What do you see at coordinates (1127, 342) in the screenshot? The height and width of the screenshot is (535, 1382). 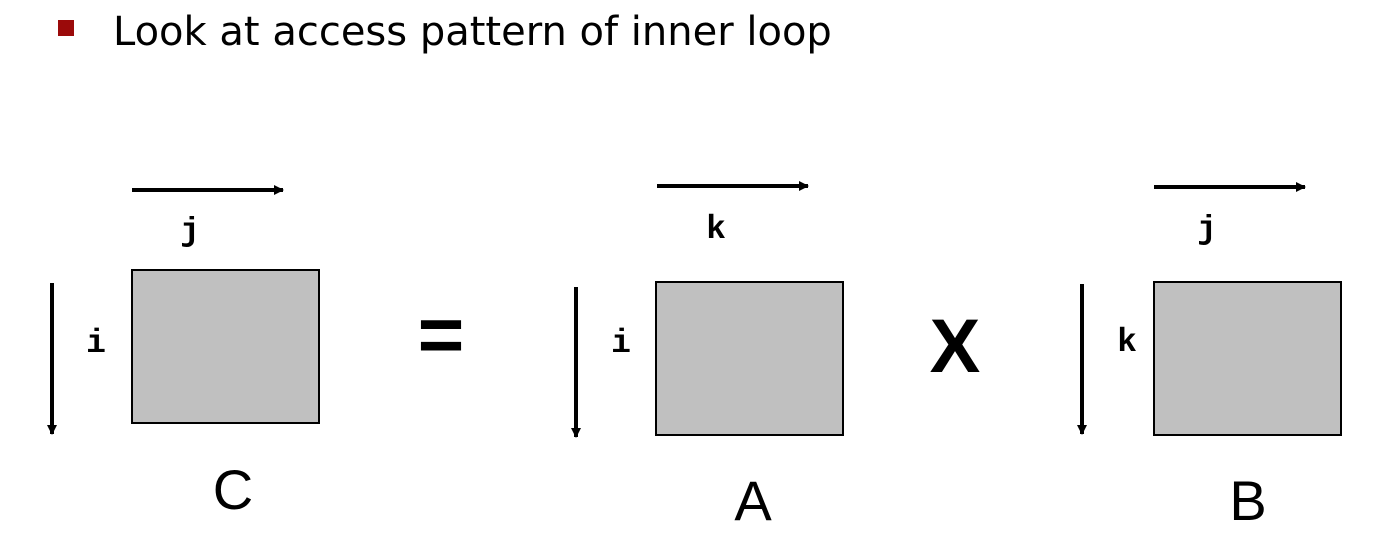 I see `b-row-index: k` at bounding box center [1127, 342].